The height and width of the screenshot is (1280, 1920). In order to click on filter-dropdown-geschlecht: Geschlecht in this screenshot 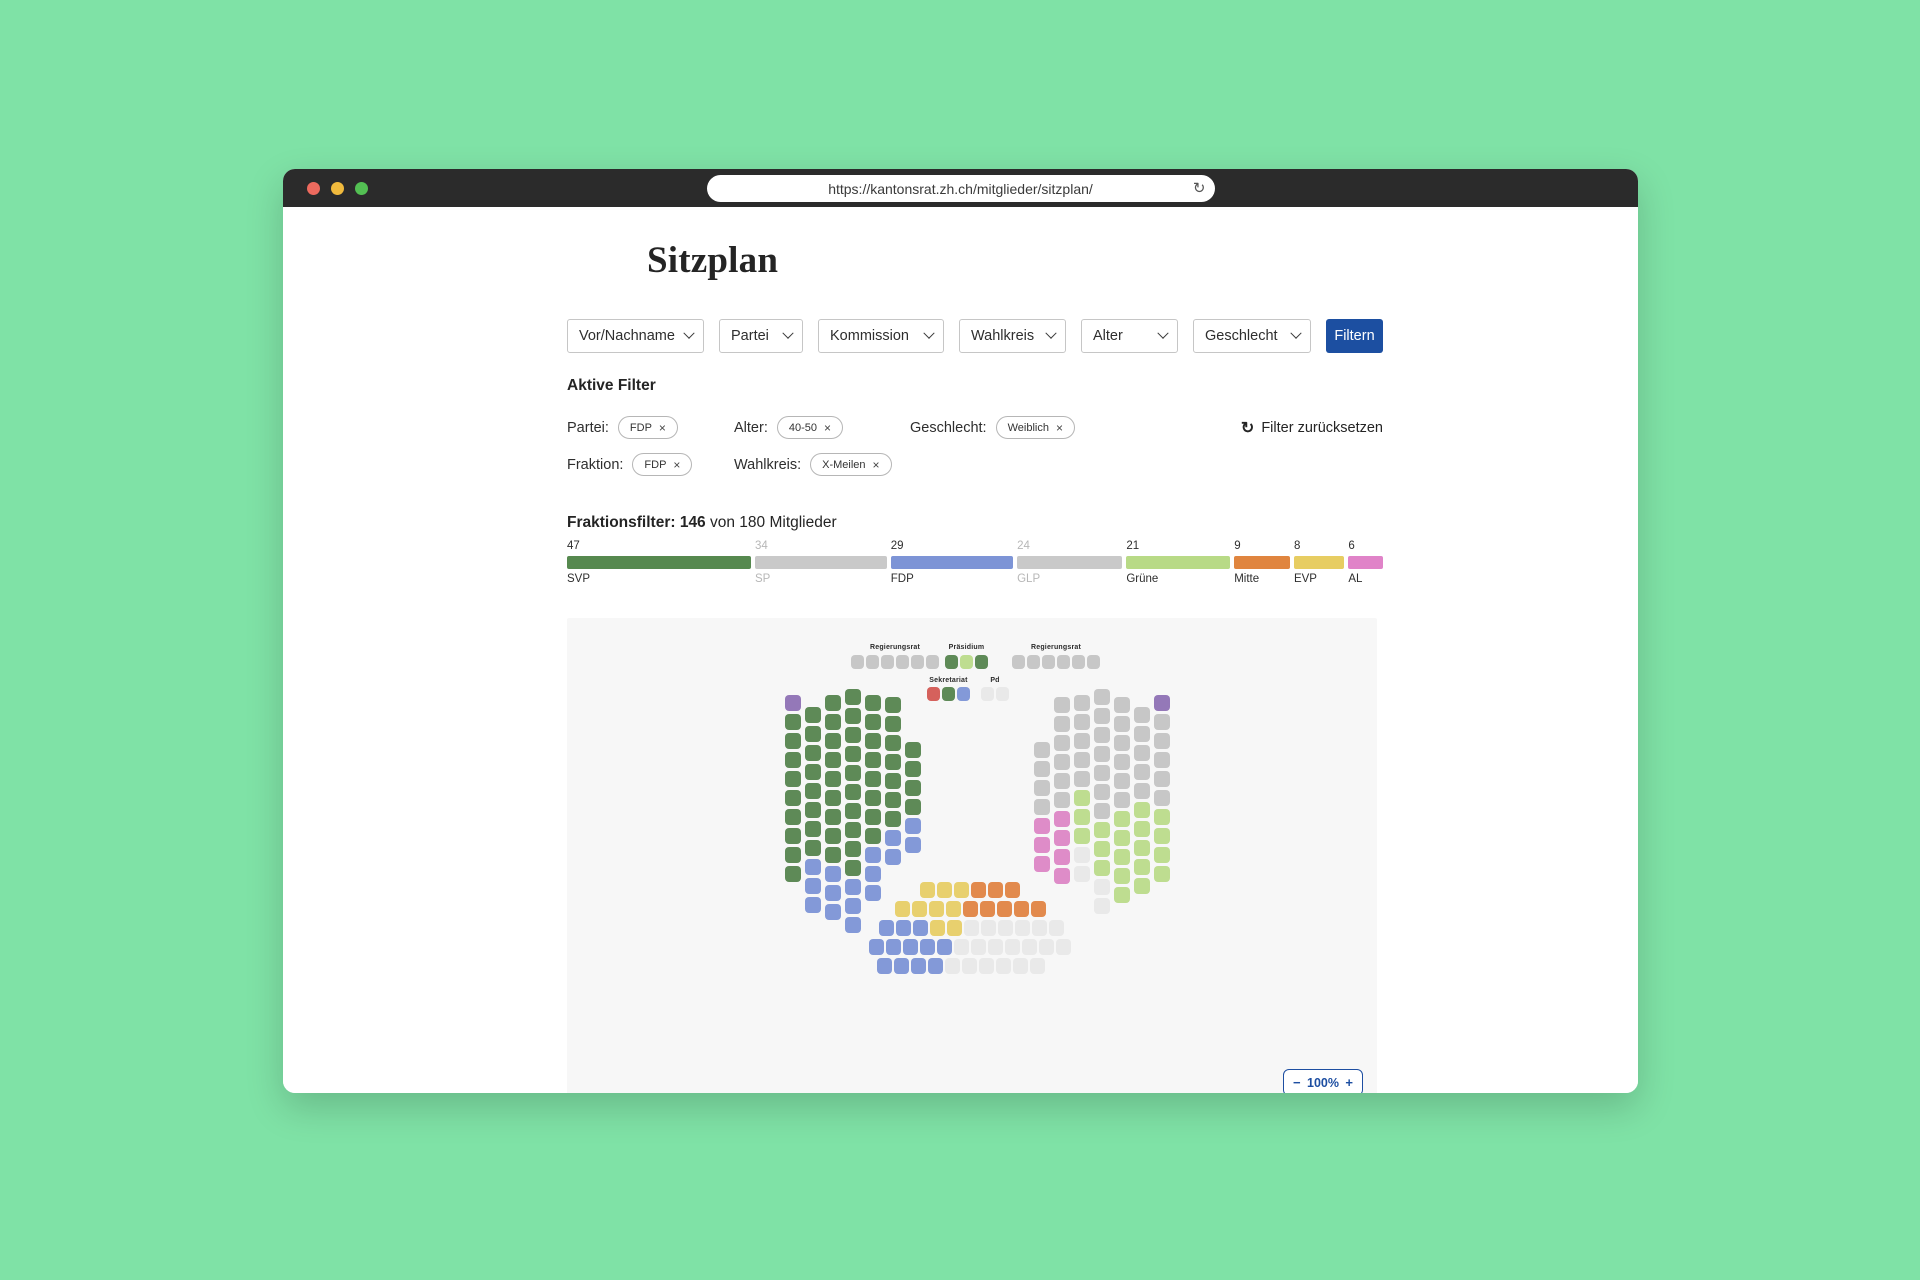, I will do `click(1252, 336)`.